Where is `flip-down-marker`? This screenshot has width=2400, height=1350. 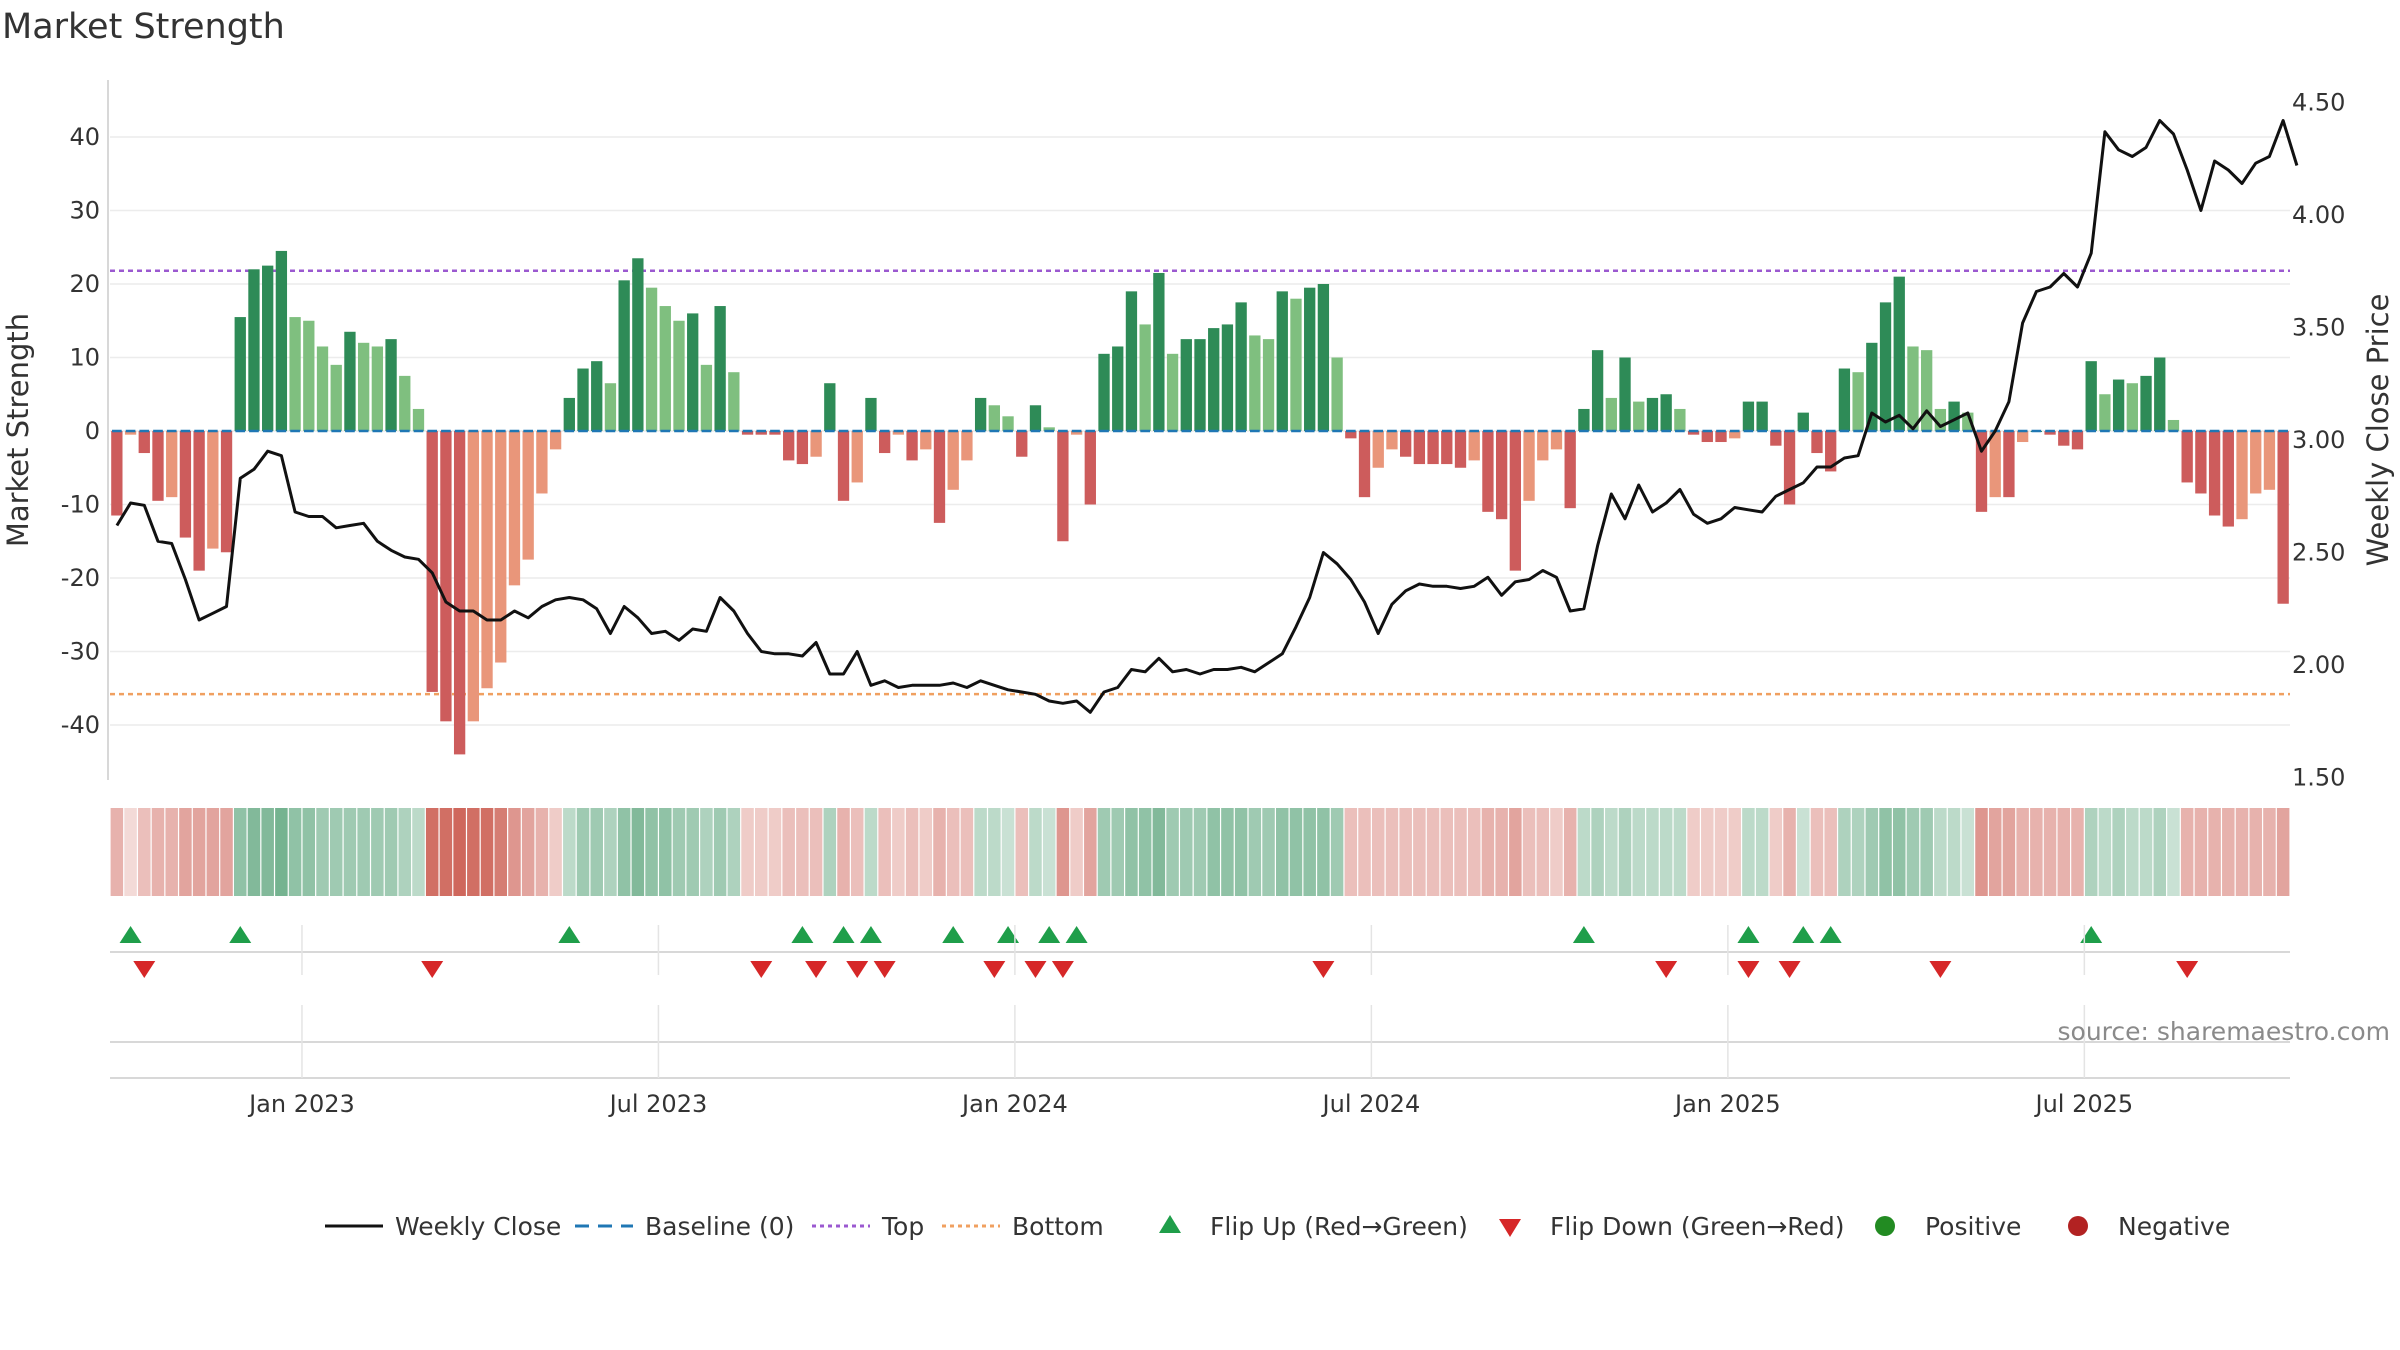
flip-down-marker is located at coordinates (1666, 969).